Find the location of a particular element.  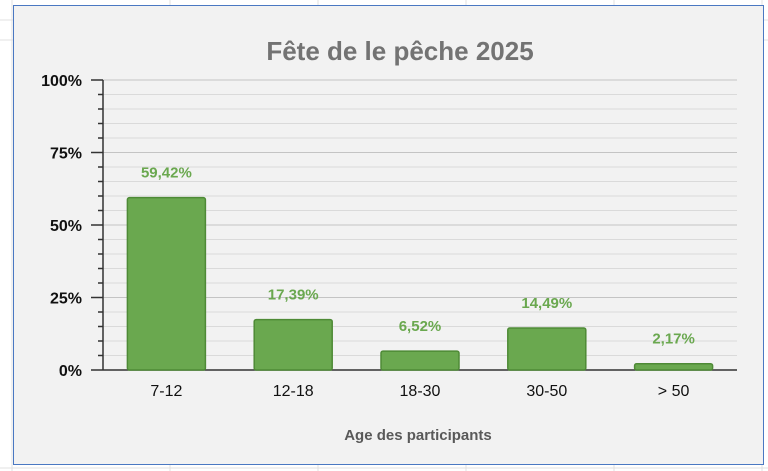

x-axis: 7-12 12-18 18-30 30-50 > 50 is located at coordinates (420, 384).